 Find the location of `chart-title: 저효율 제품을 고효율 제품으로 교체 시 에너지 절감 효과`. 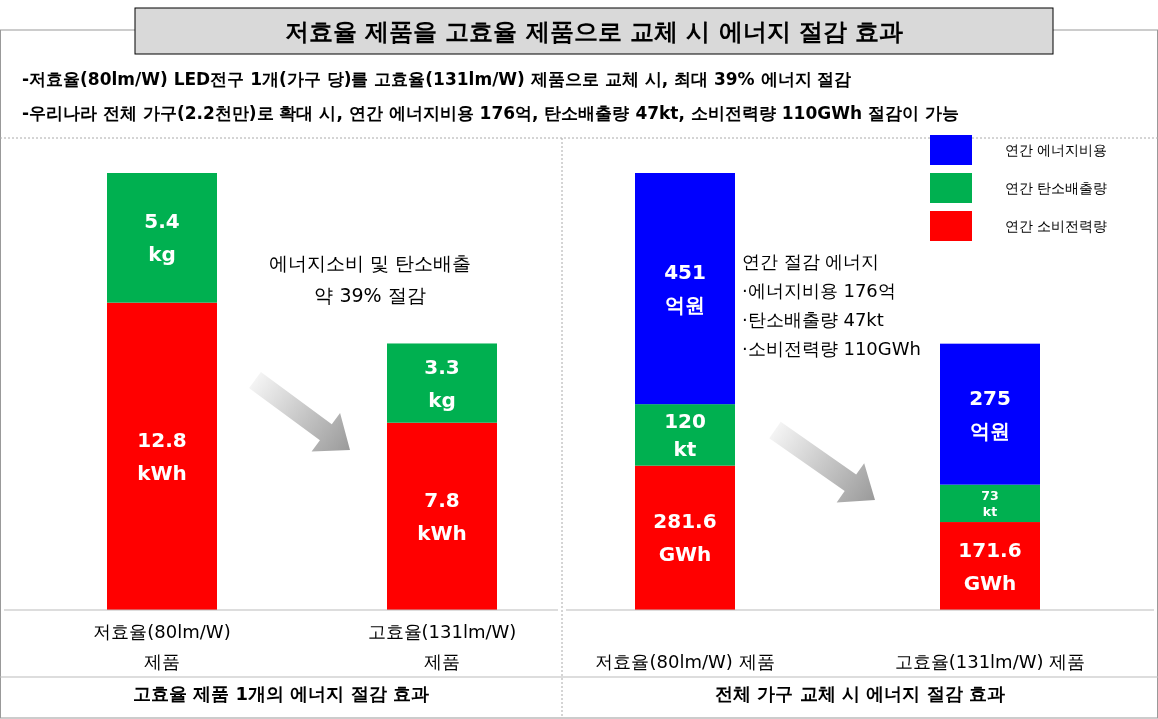

chart-title: 저효율 제품을 고효율 제품으로 교체 시 에너지 절감 효과 is located at coordinates (594, 32).